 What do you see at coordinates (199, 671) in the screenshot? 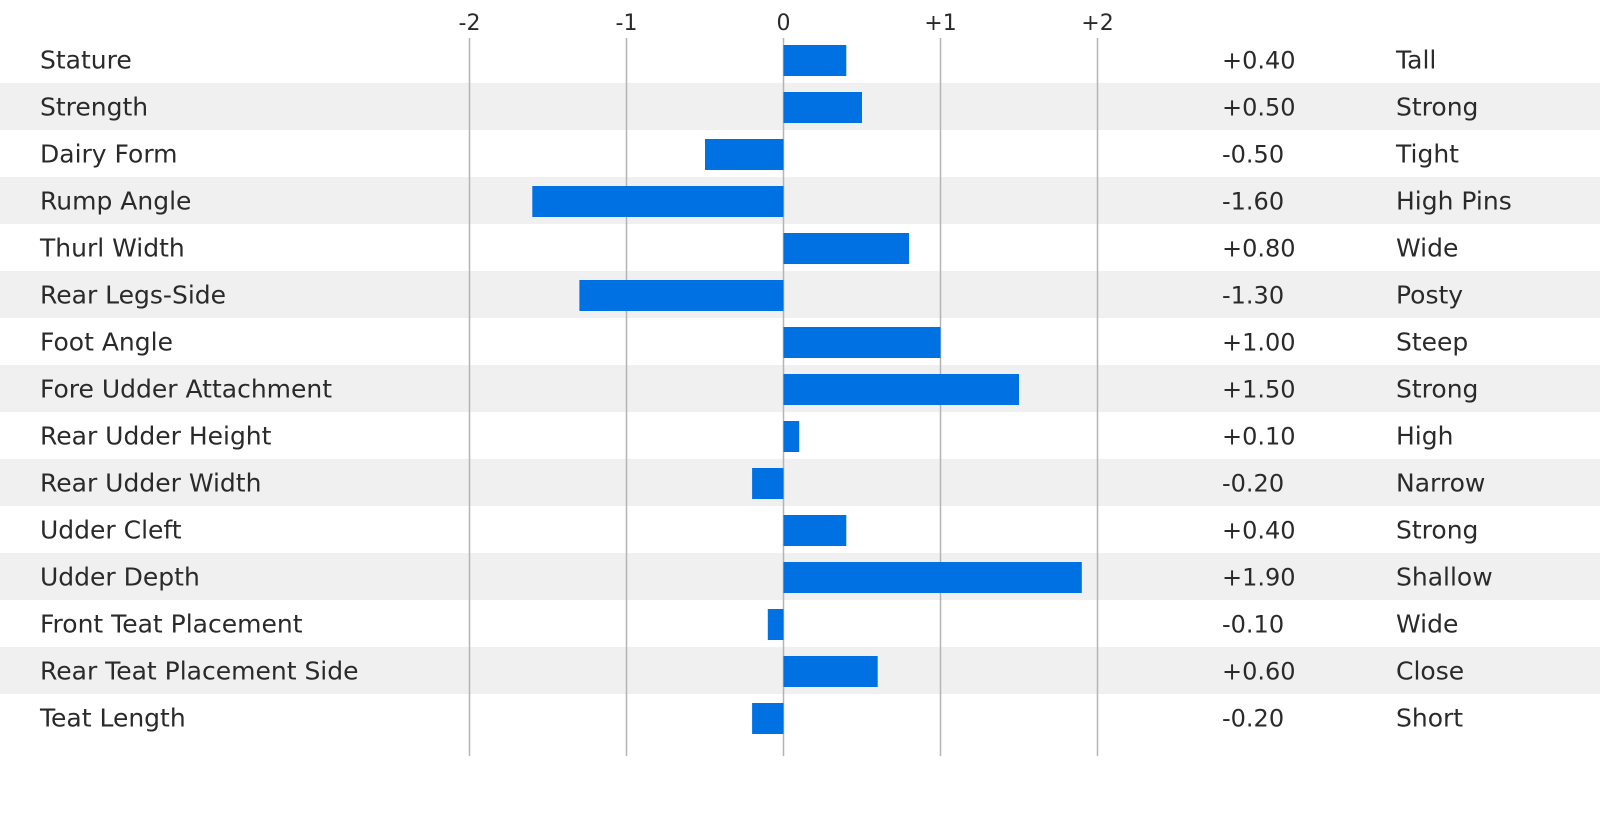
I see `row-label: Rear Teat Placement Side` at bounding box center [199, 671].